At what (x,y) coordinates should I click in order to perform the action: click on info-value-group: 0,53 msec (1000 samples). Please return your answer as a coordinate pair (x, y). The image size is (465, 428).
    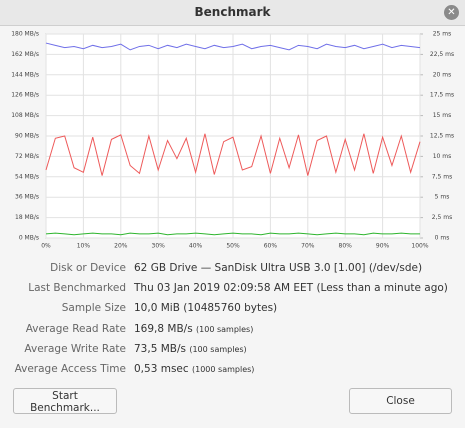
    Looking at the image, I should click on (194, 369).